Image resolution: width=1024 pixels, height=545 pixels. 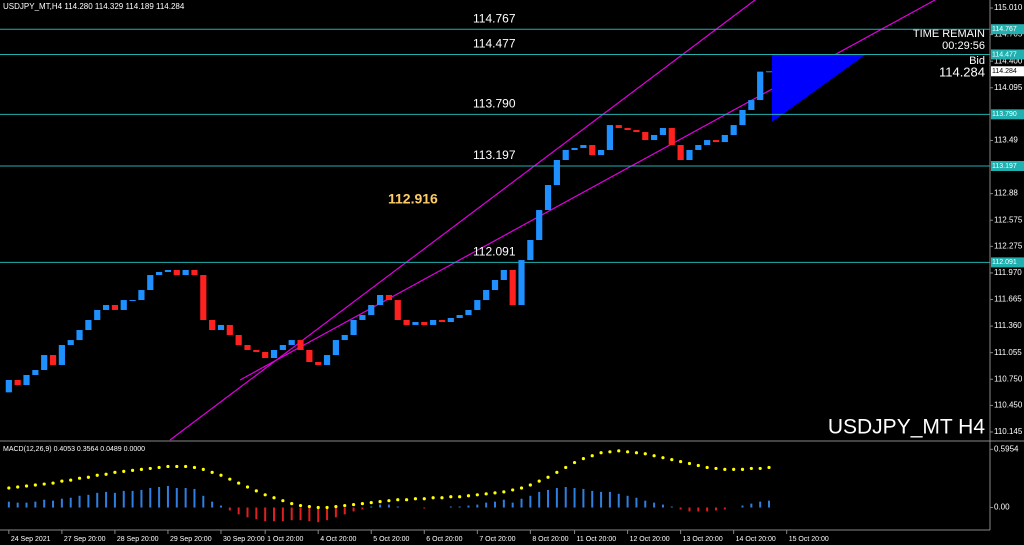 What do you see at coordinates (1008, 352) in the screenshot?
I see `y-tick-label: 111.055` at bounding box center [1008, 352].